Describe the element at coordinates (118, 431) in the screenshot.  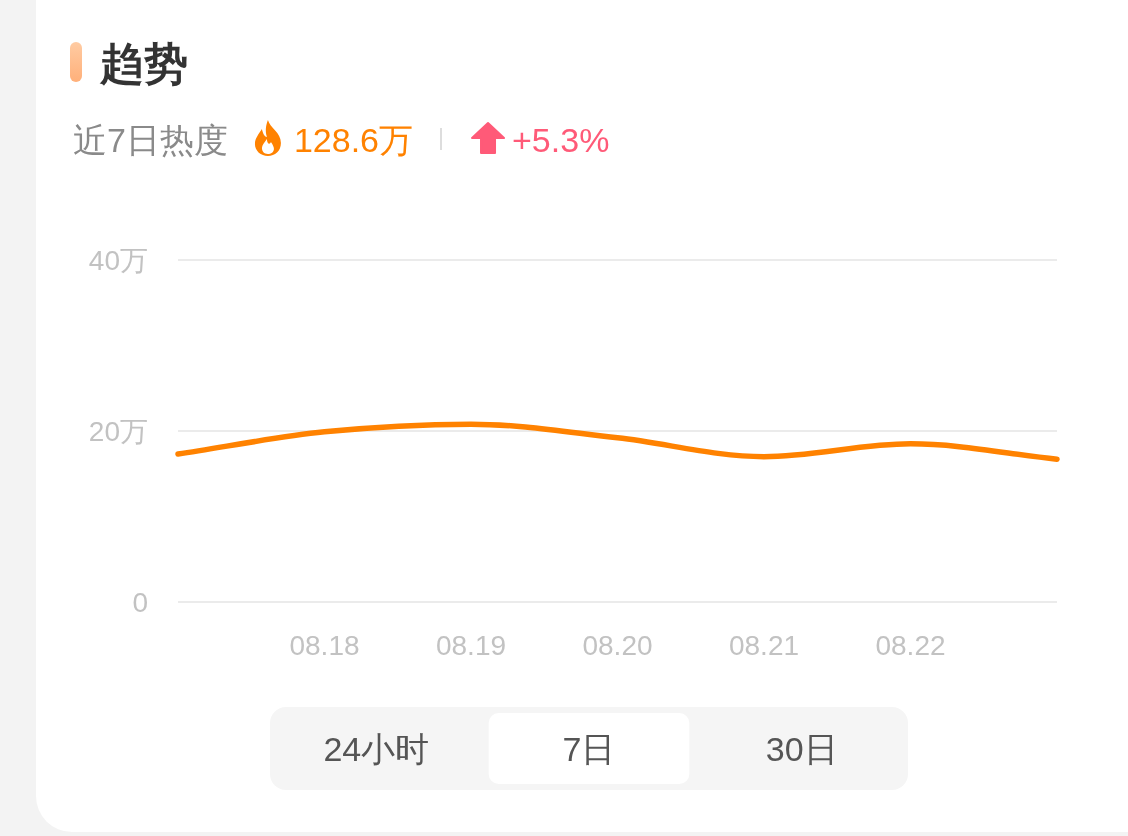
I see `y-tick-label: 20万` at that location.